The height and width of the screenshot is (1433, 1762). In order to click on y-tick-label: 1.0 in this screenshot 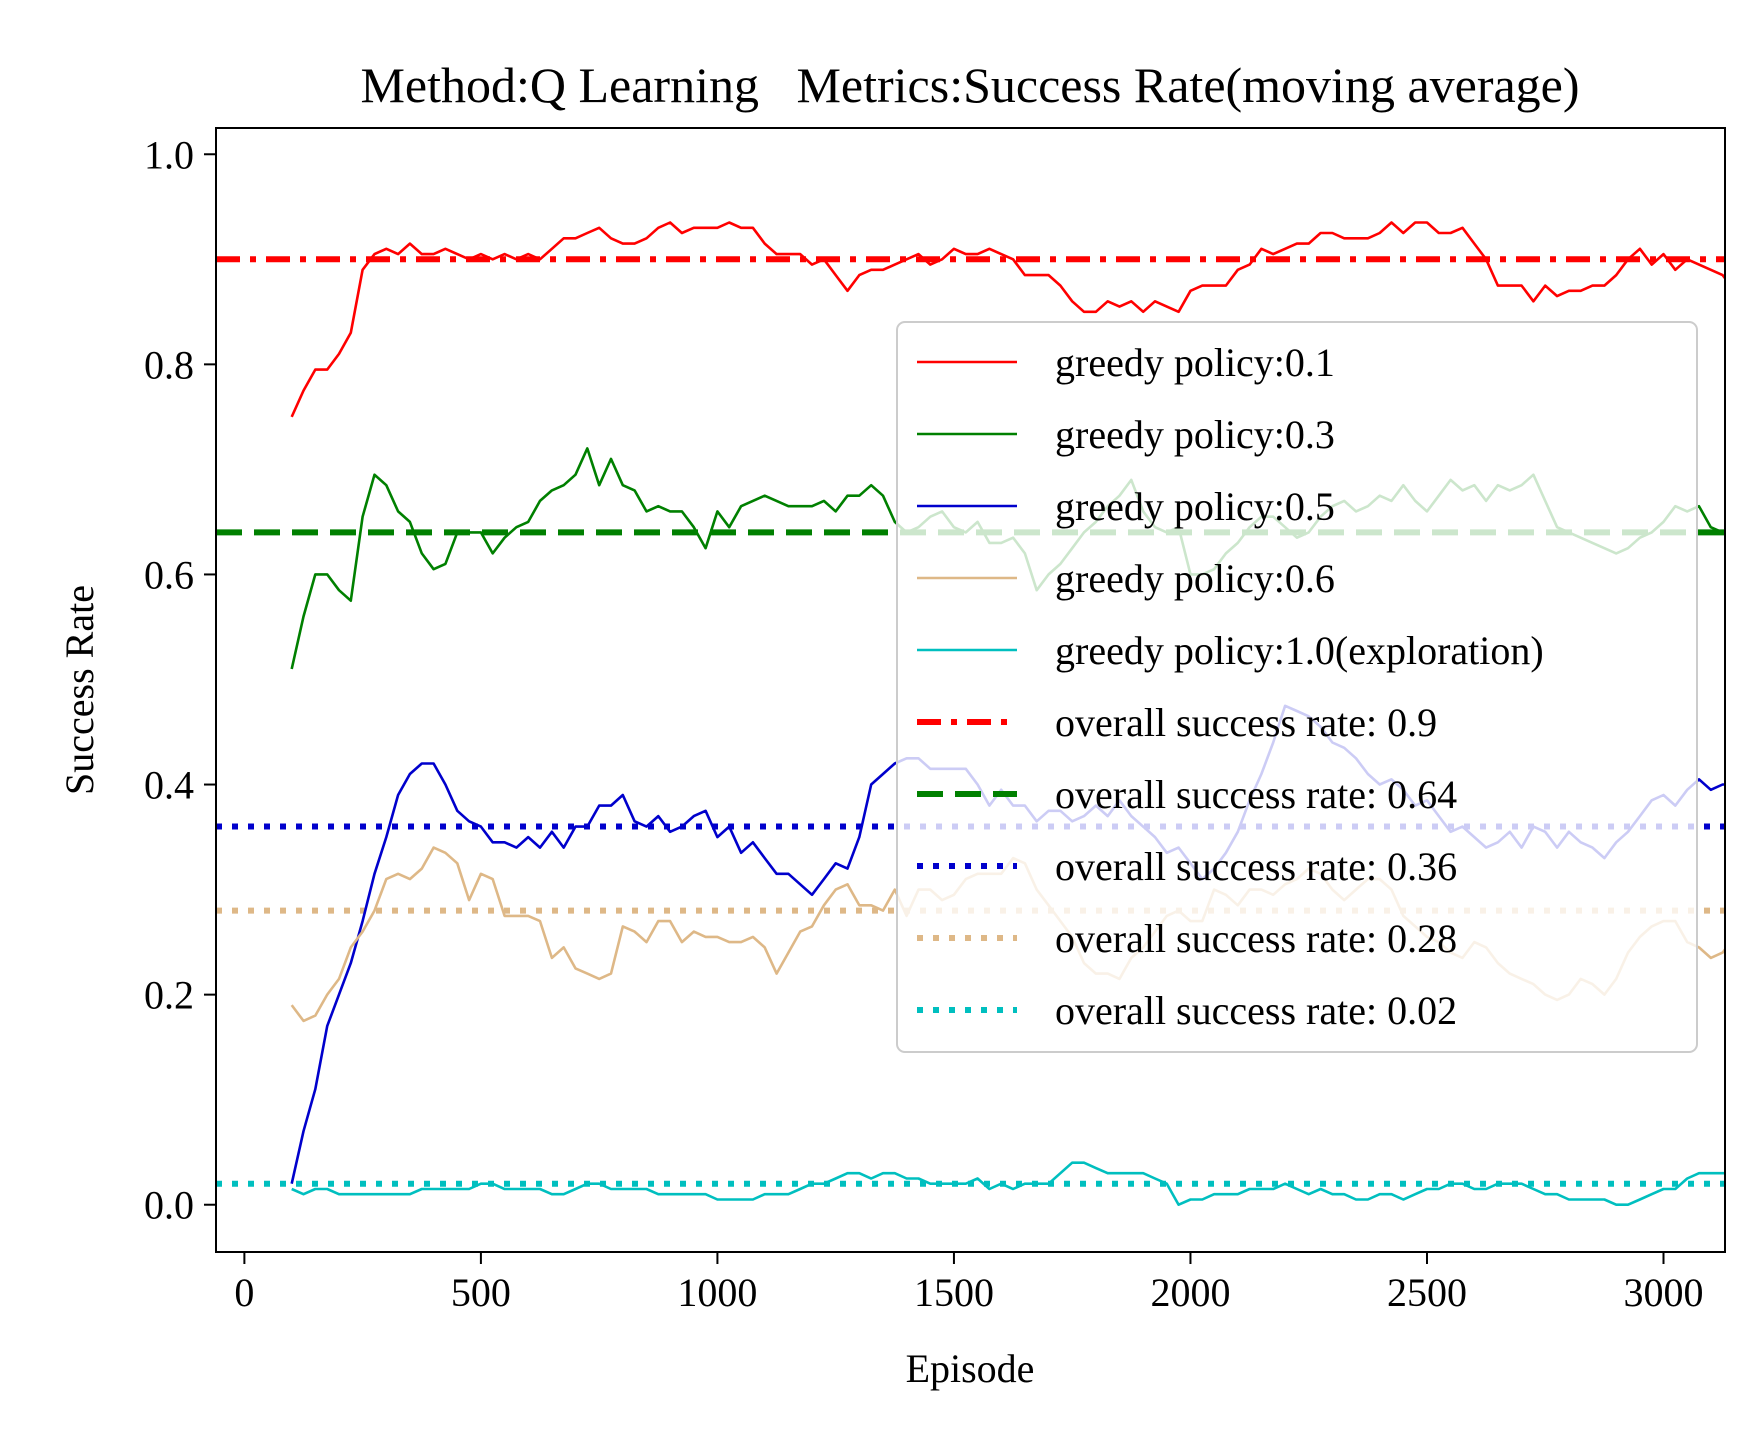, I will do `click(169, 154)`.